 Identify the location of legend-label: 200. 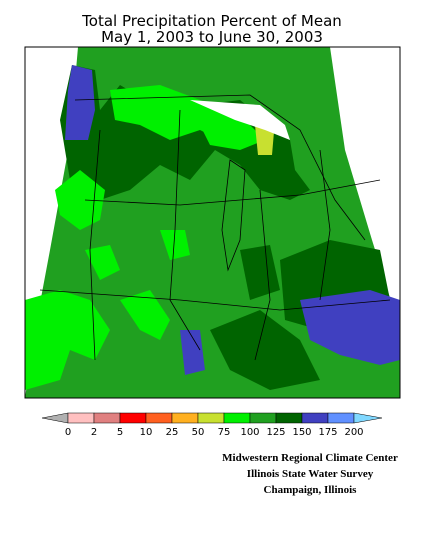
(353, 432).